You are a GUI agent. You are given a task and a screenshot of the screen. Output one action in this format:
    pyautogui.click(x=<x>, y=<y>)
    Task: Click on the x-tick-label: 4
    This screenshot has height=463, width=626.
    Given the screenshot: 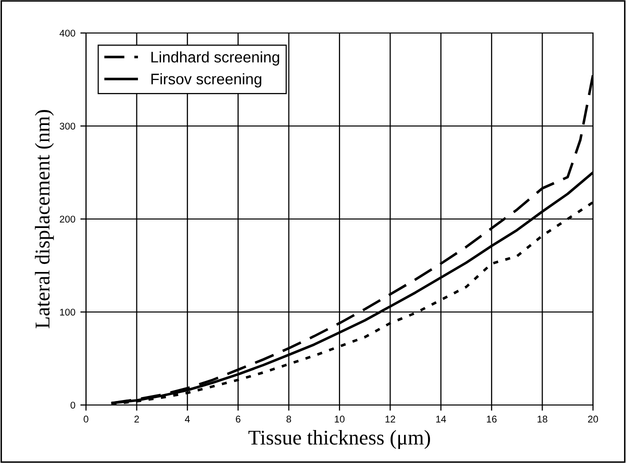 What is the action you would take?
    pyautogui.click(x=187, y=419)
    